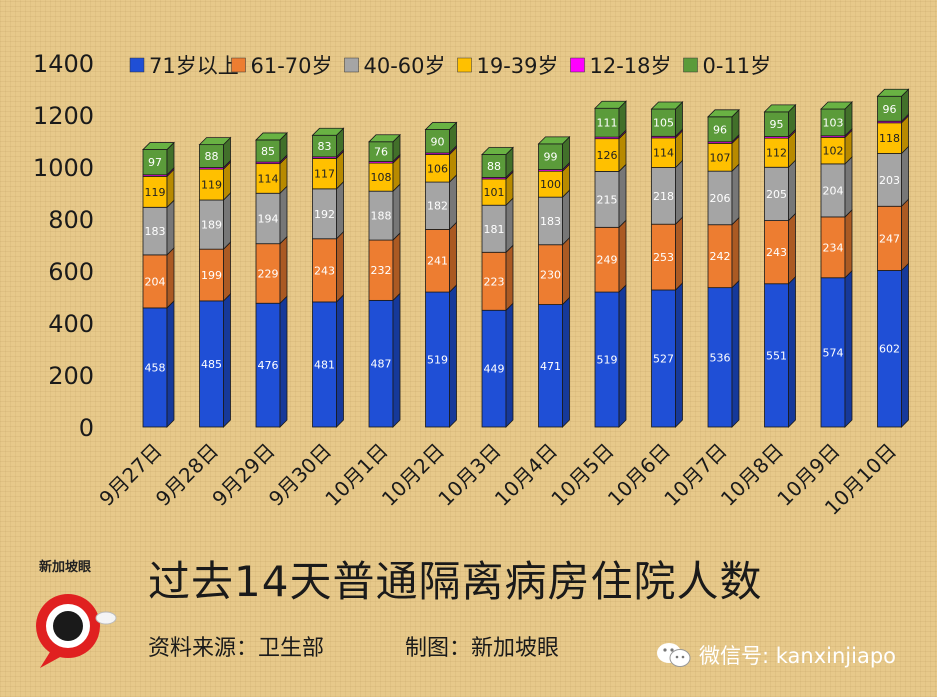  I want to click on data-label: 117, so click(324, 174).